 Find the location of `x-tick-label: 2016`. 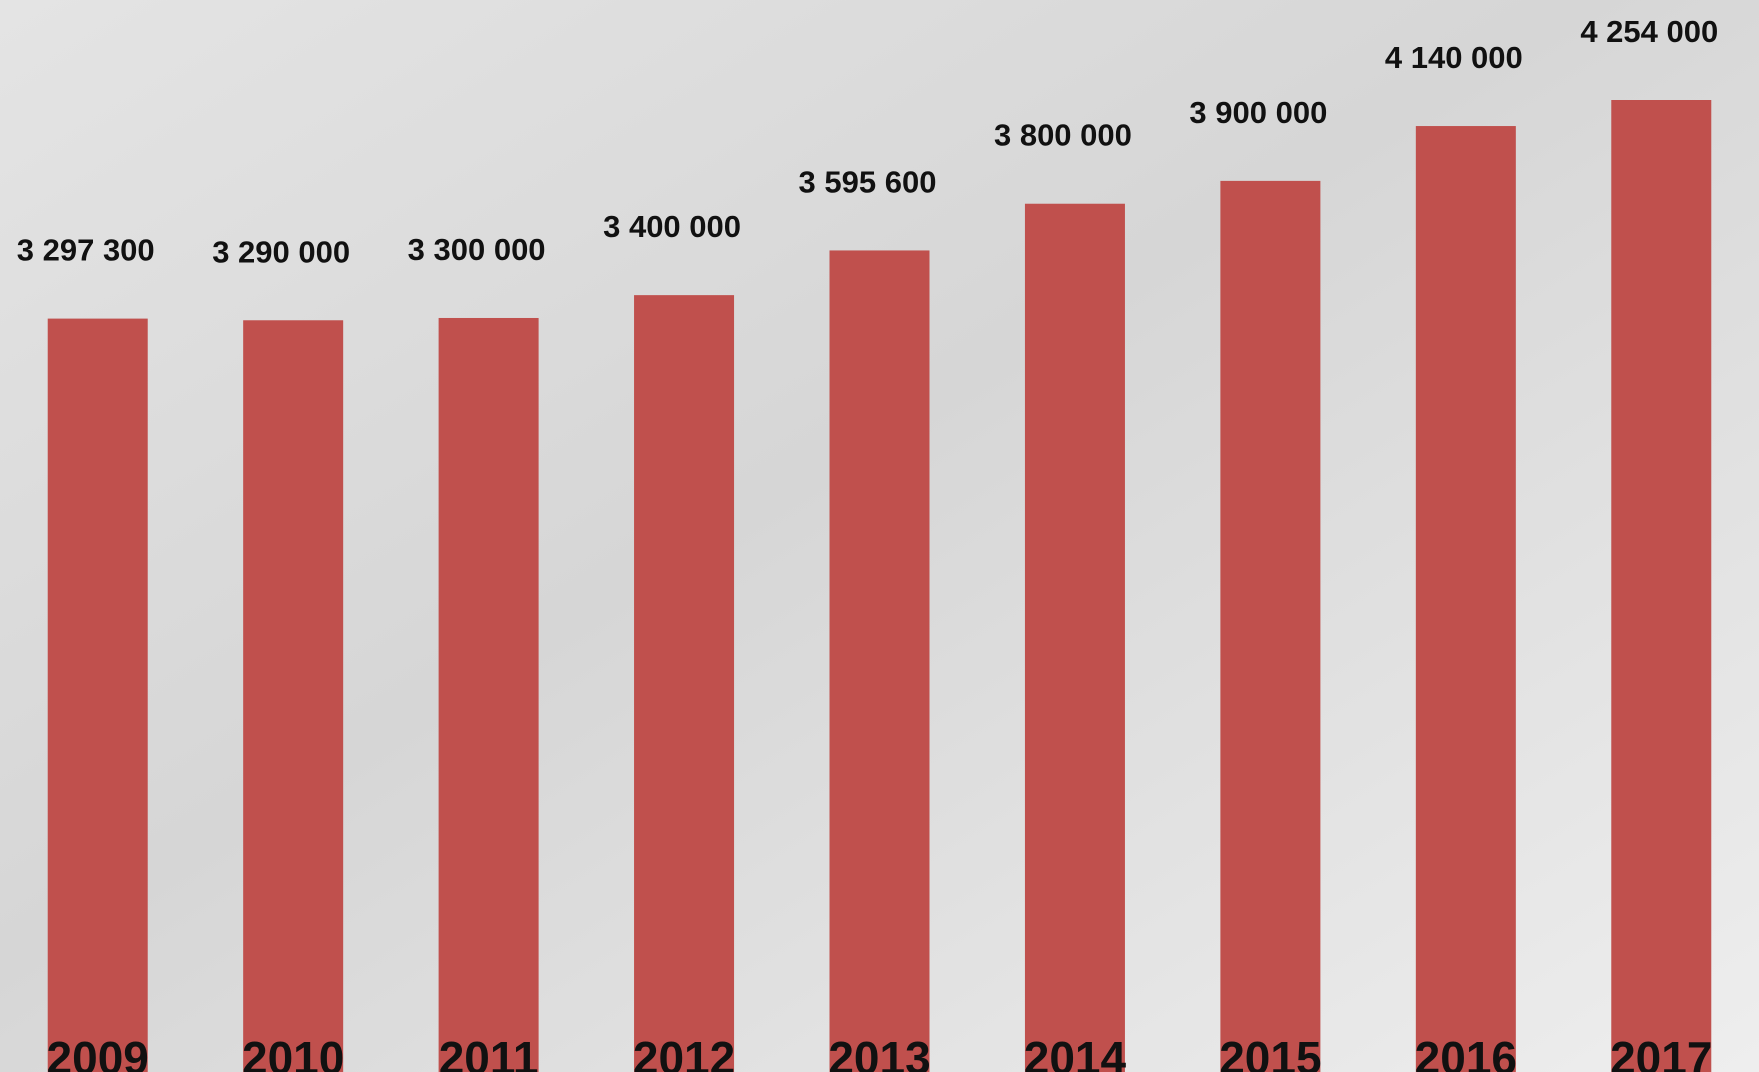

x-tick-label: 2016 is located at coordinates (1466, 1052).